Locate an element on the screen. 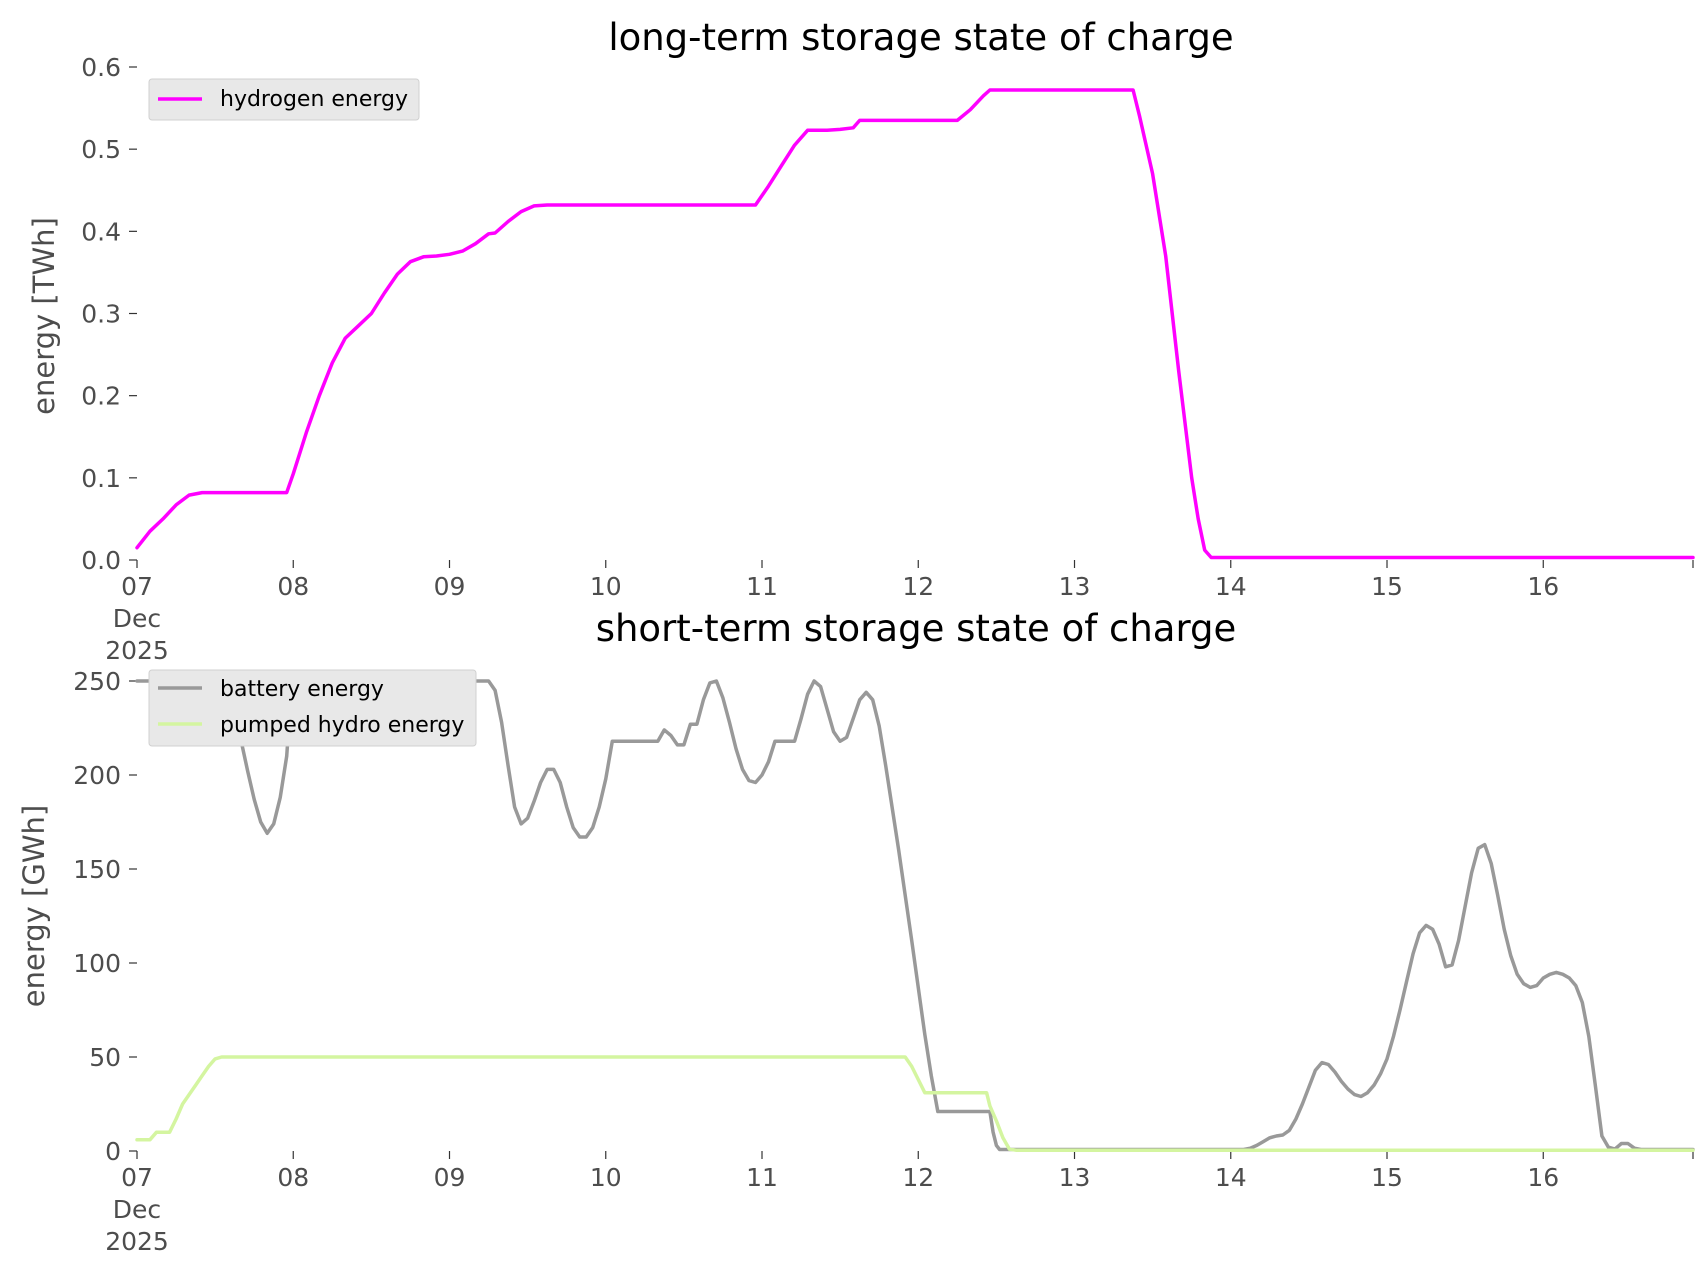  legend: battery energy pumped hydro energy is located at coordinates (312, 708).